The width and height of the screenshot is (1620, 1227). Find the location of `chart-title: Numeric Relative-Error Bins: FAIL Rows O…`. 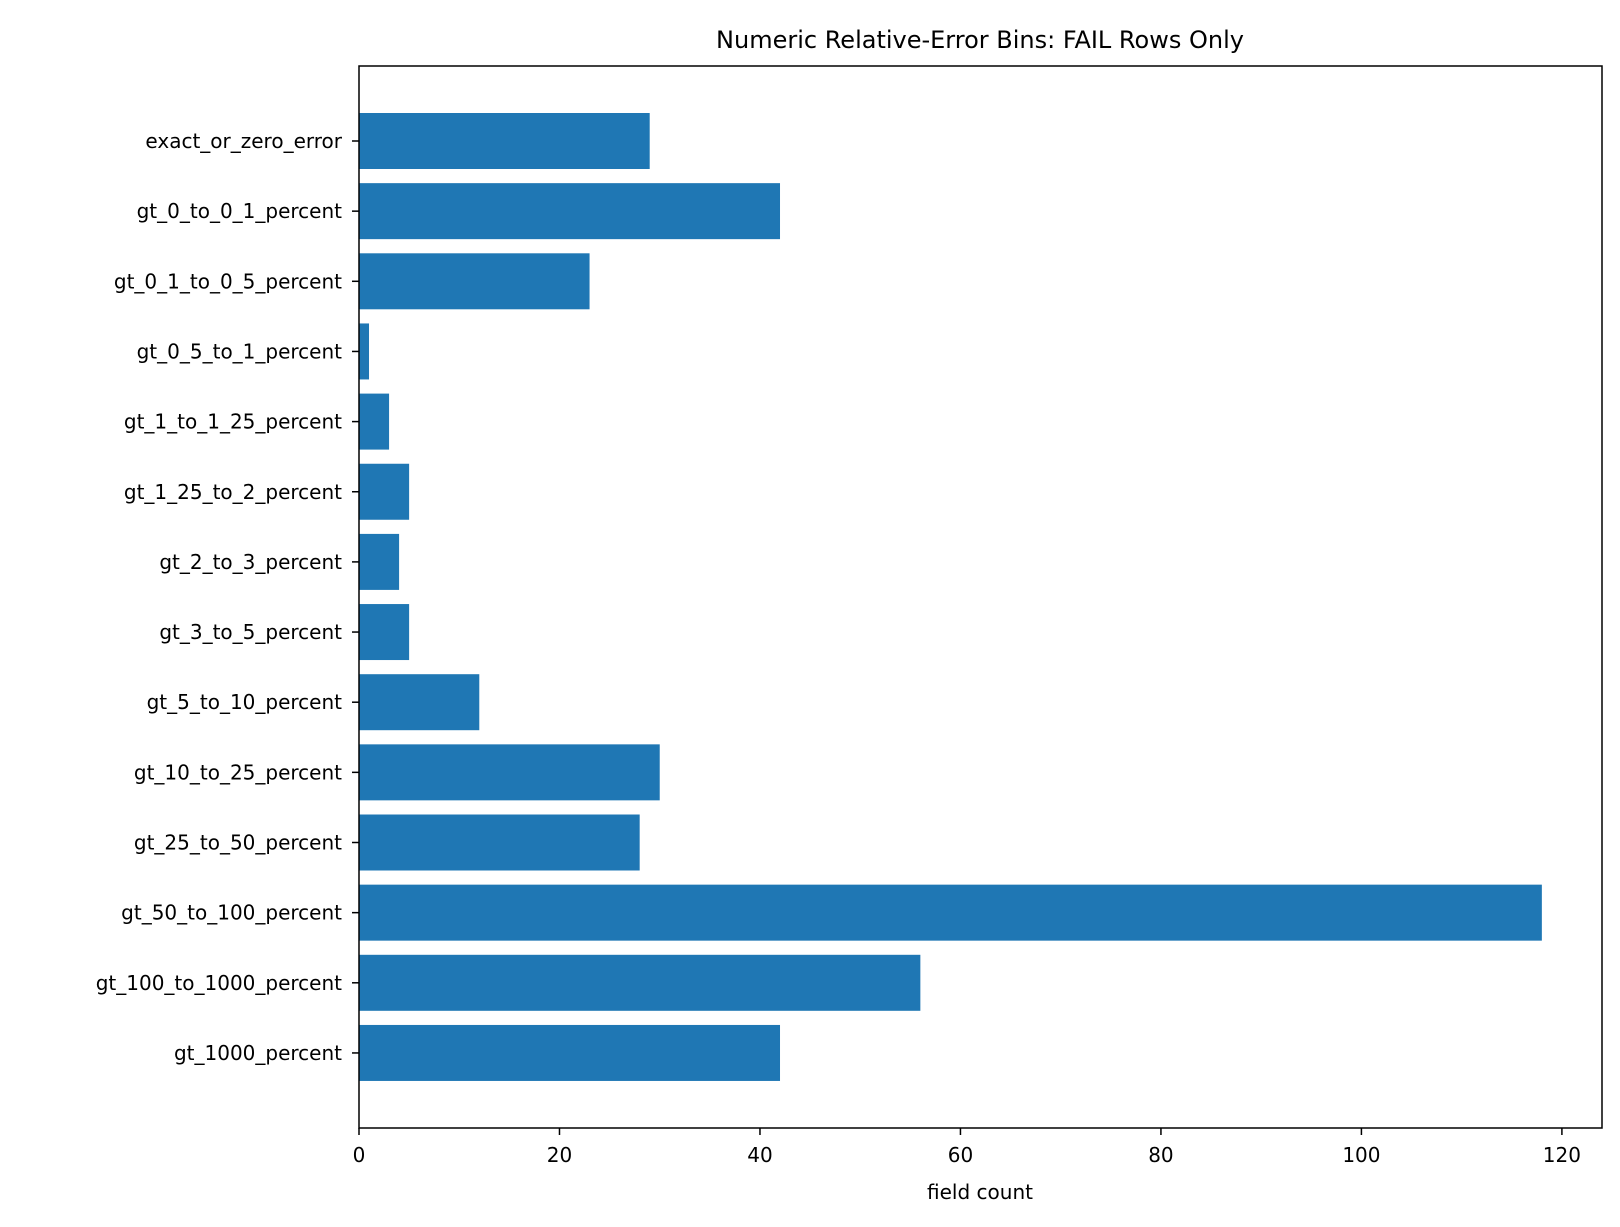

chart-title: Numeric Relative-Error Bins: FAIL Rows O… is located at coordinates (980, 40).